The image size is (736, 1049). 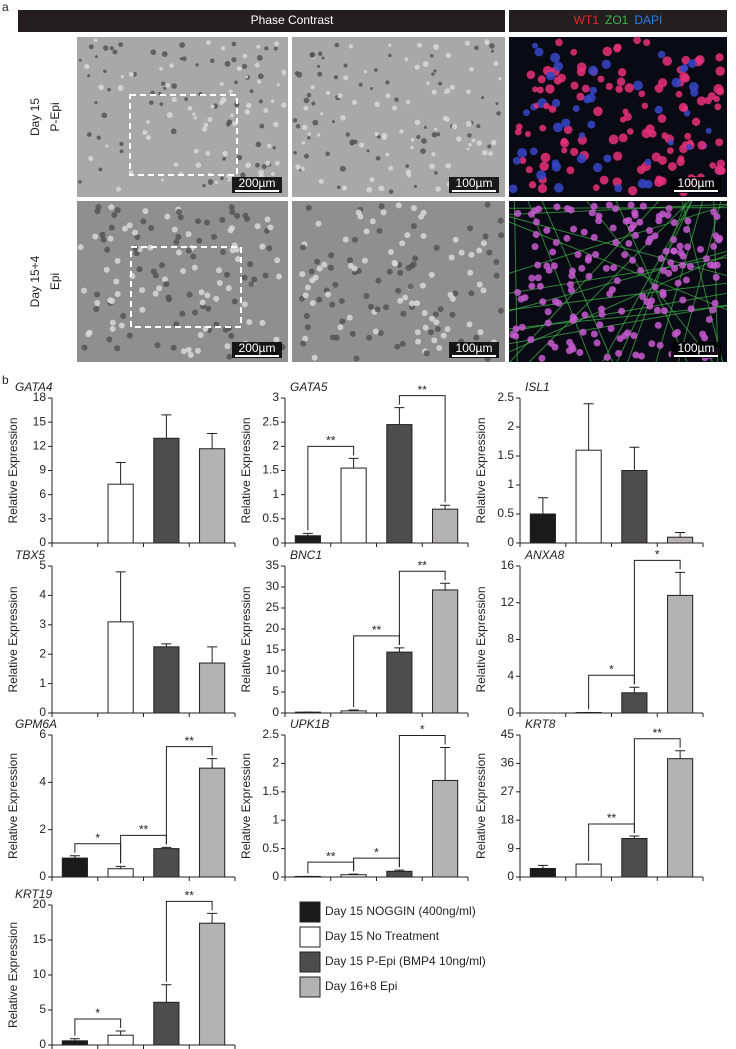 I want to click on y-tick-label: 0, so click(x=510, y=876).